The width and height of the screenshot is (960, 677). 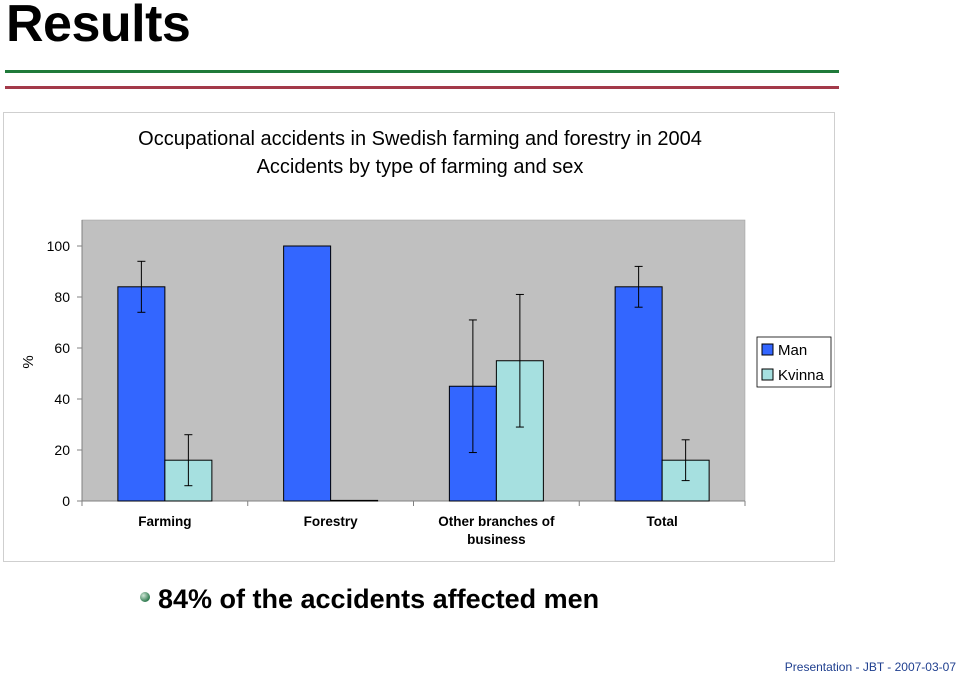 I want to click on bullet-icon, so click(x=145, y=596).